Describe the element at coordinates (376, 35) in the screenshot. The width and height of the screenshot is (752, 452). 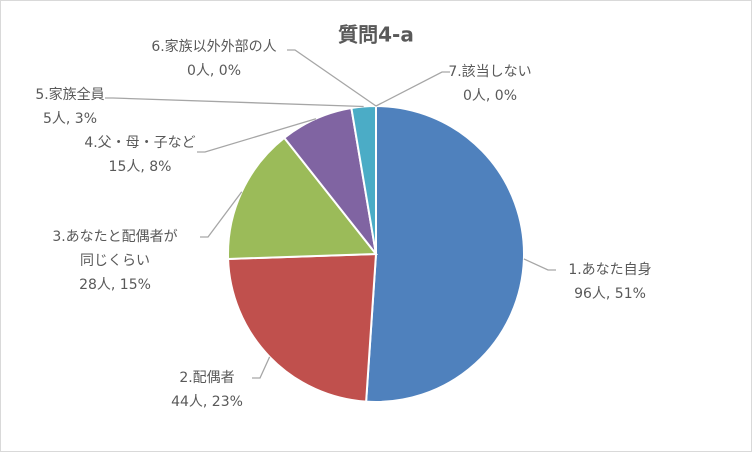
I see `chart-title: 質問4-a` at that location.